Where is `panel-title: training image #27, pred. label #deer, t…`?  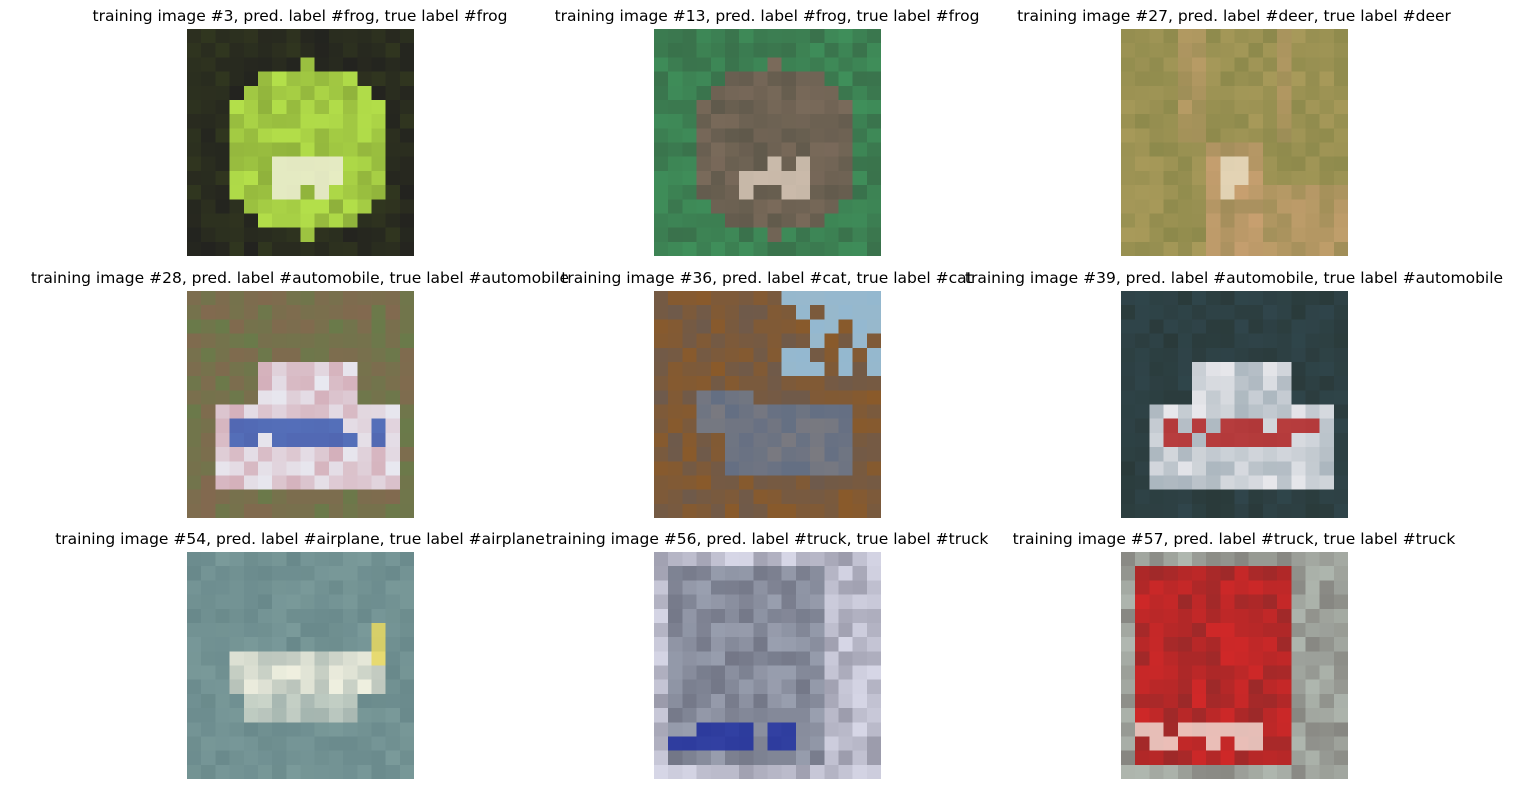
panel-title: training image #27, pred. label #deer, t… is located at coordinates (1234, 16).